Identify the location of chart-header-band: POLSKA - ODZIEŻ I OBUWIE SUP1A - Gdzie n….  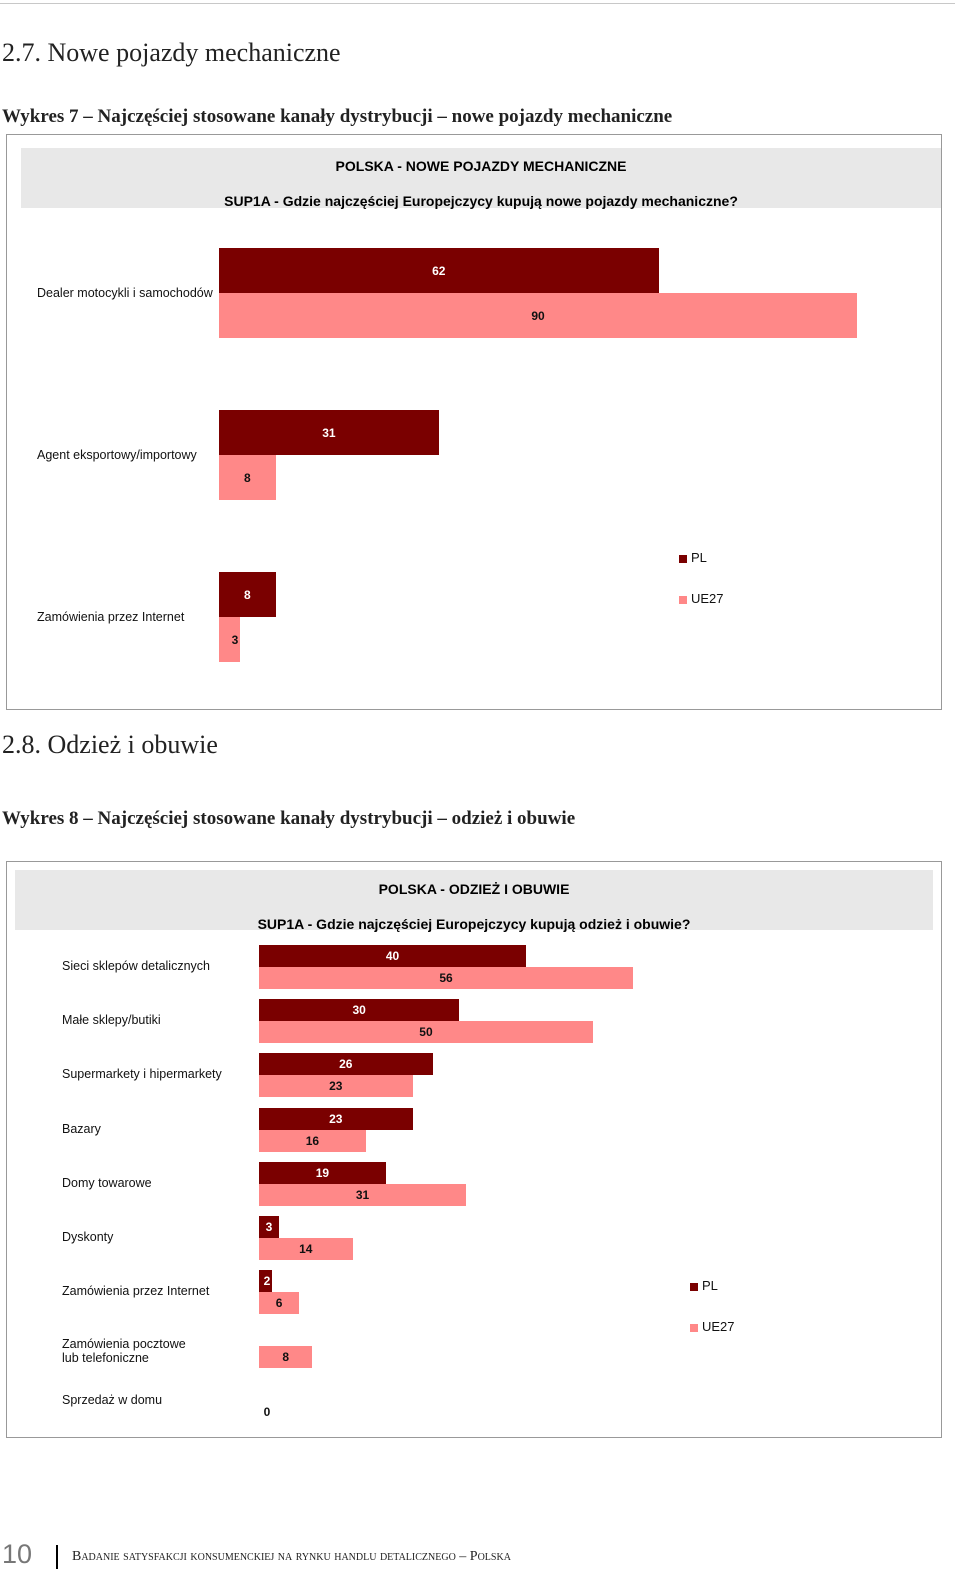
(474, 901).